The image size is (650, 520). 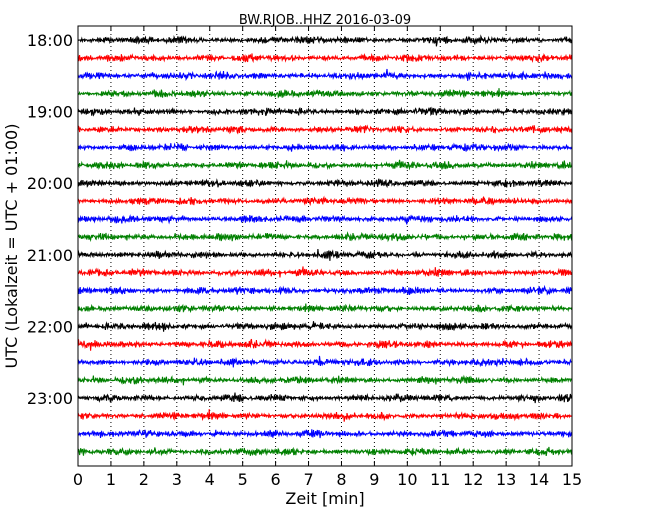 I want to click on x-tick-label: 11, so click(x=440, y=479).